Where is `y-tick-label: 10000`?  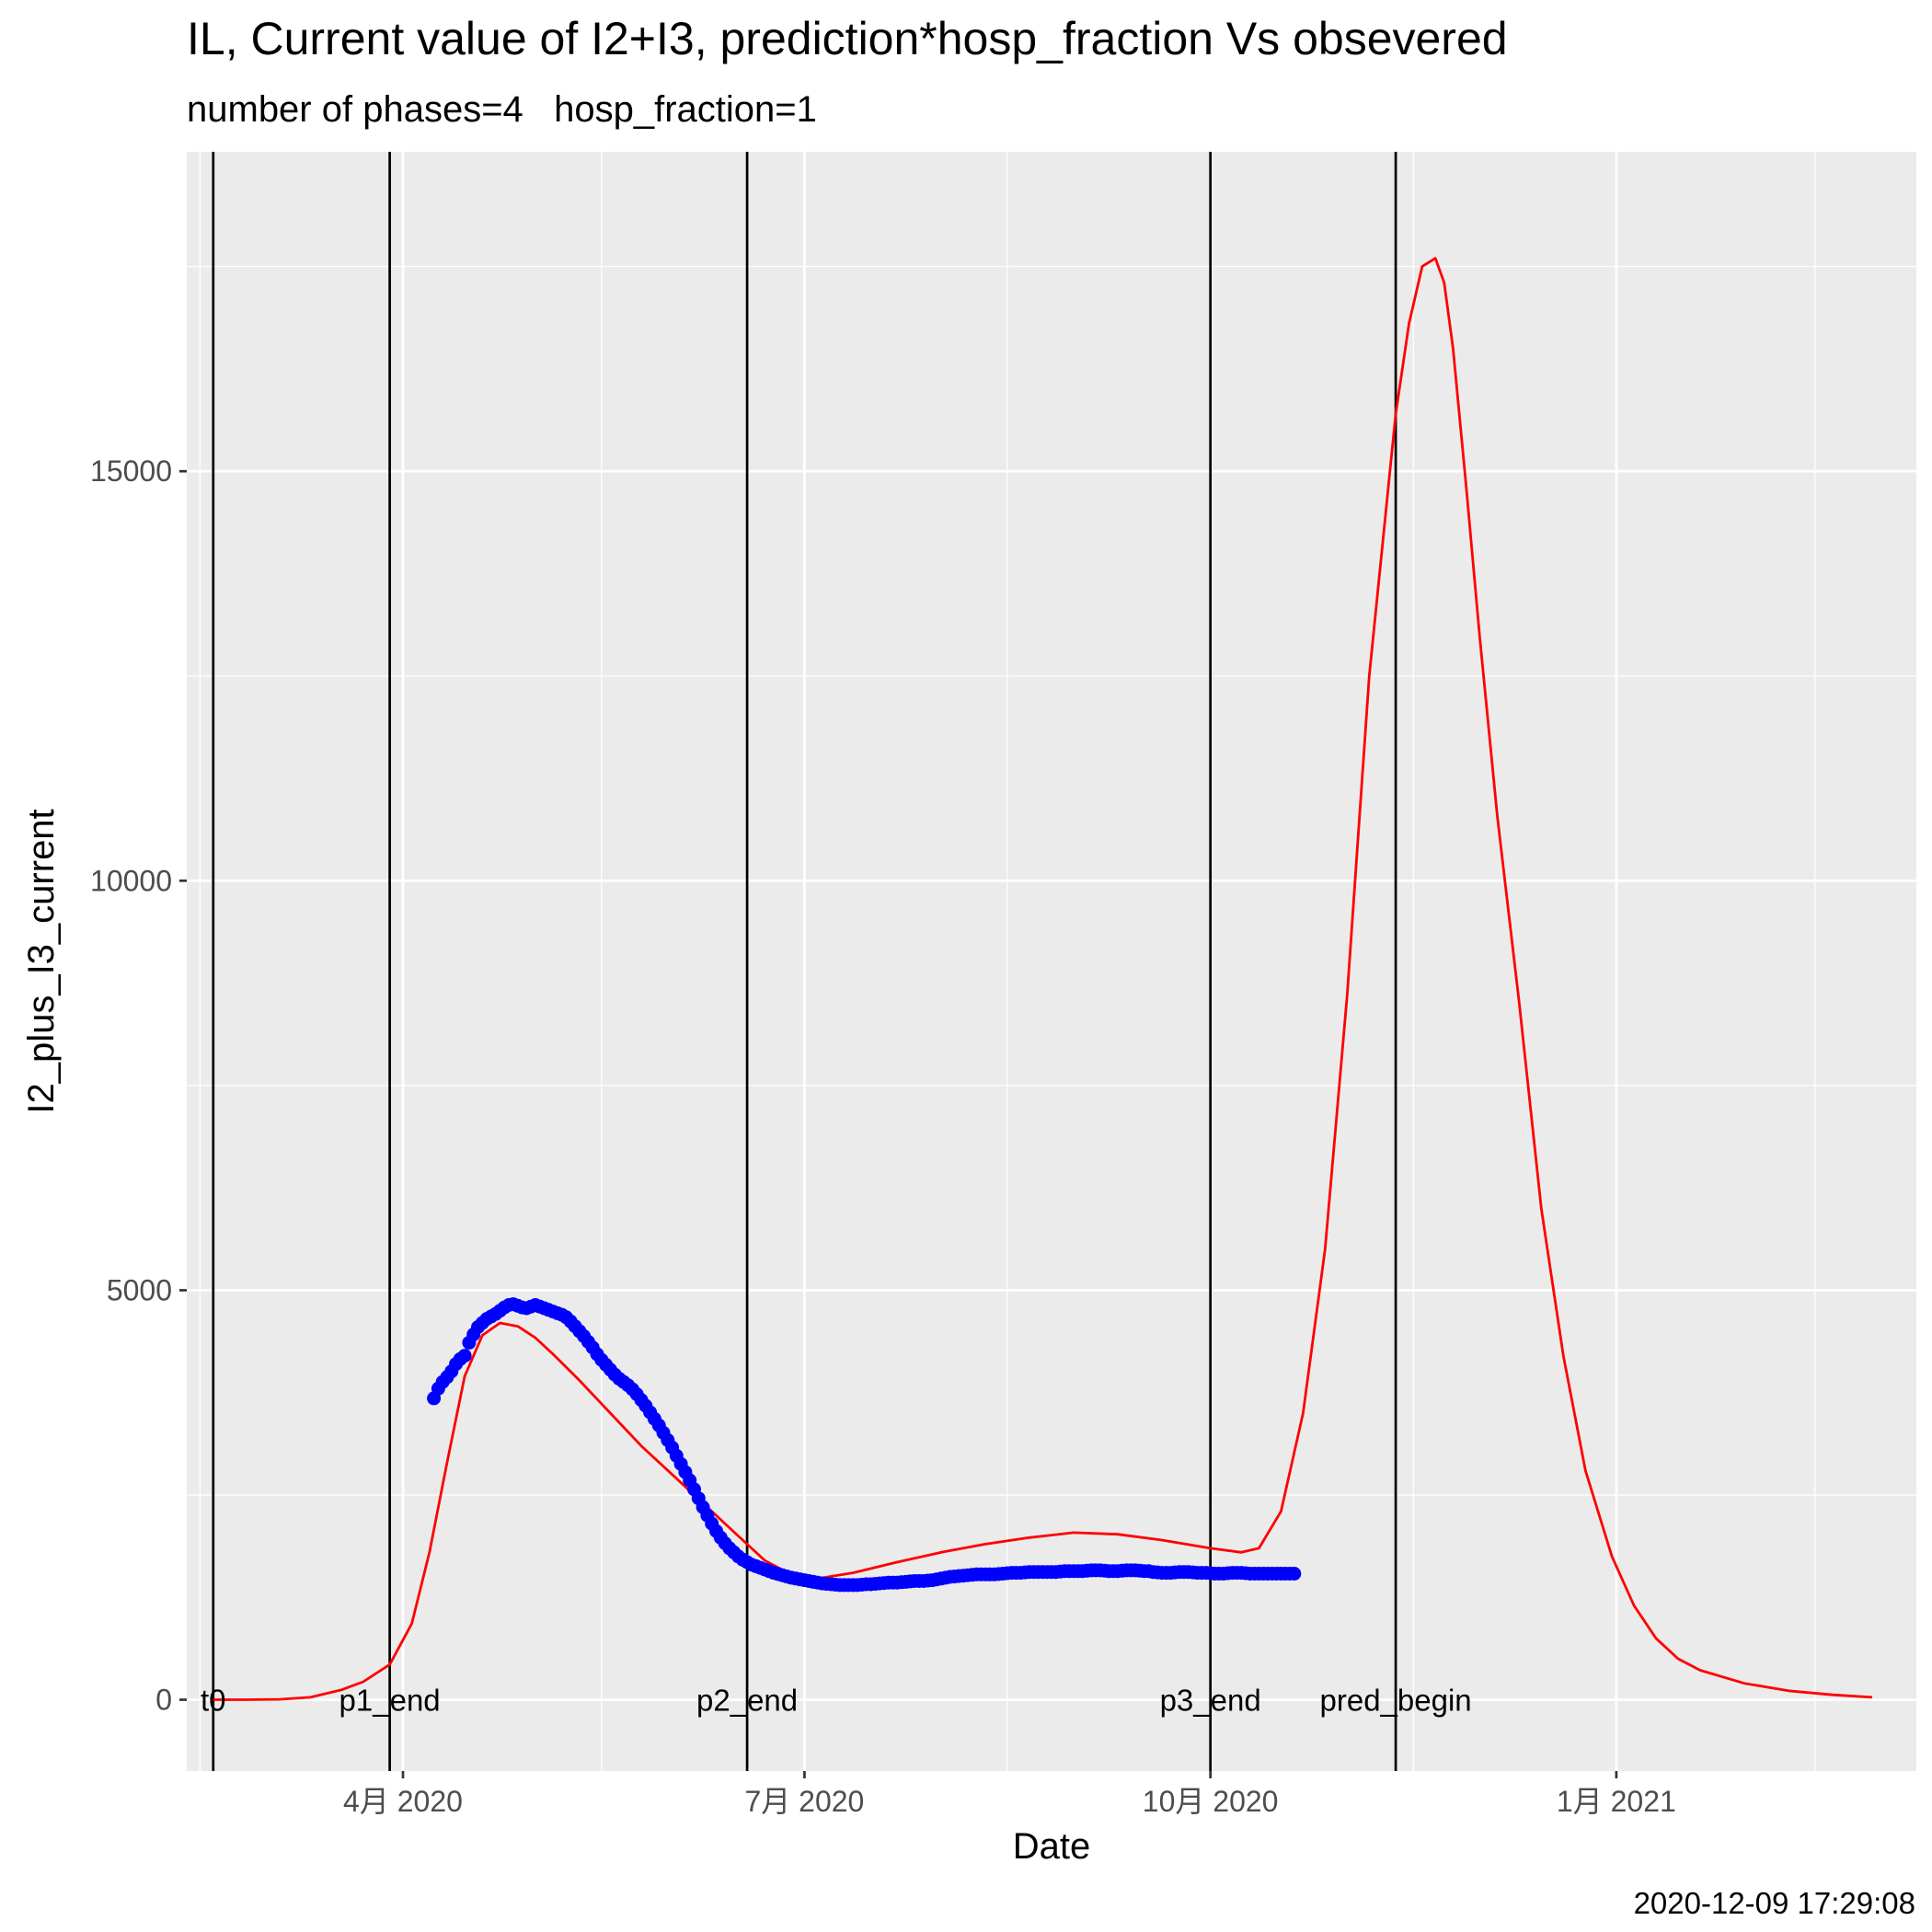
y-tick-label: 10000 is located at coordinates (131, 880).